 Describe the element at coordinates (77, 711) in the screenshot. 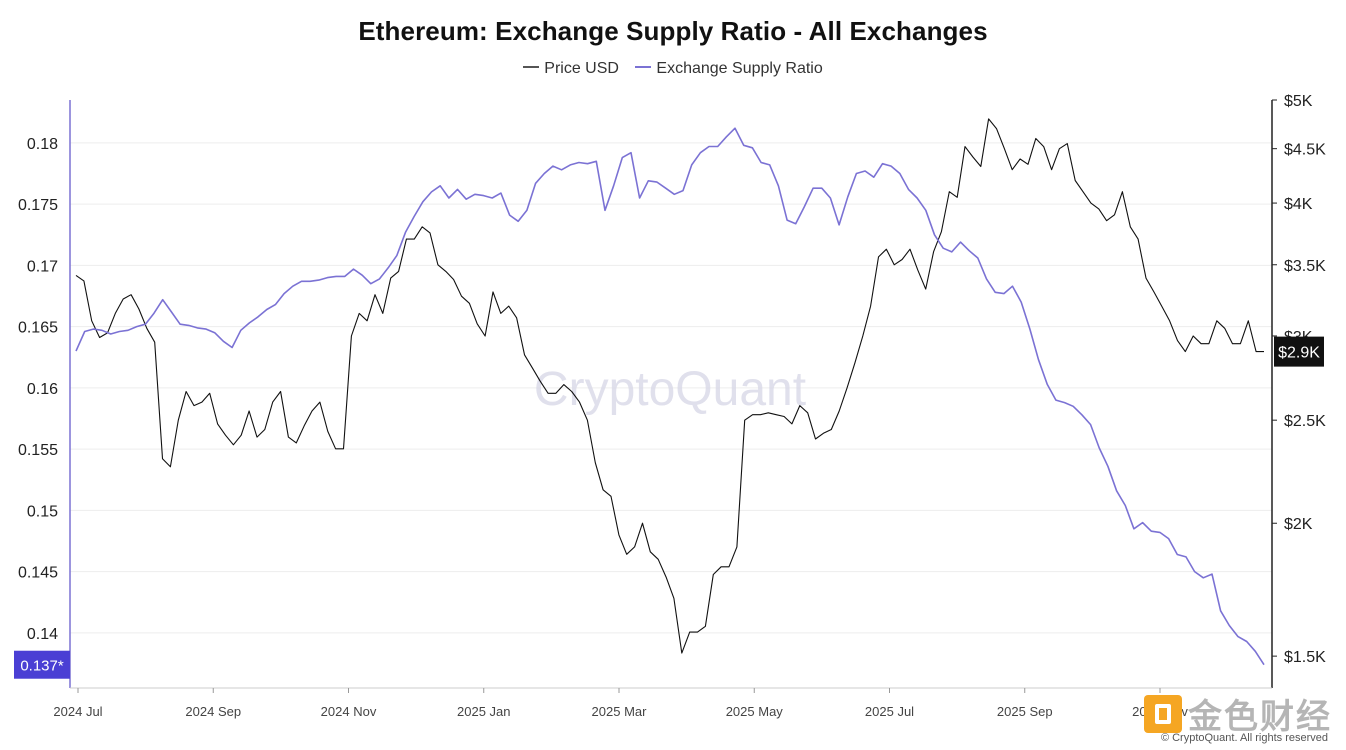

I see `x-tick-label: 2024 Jul` at that location.